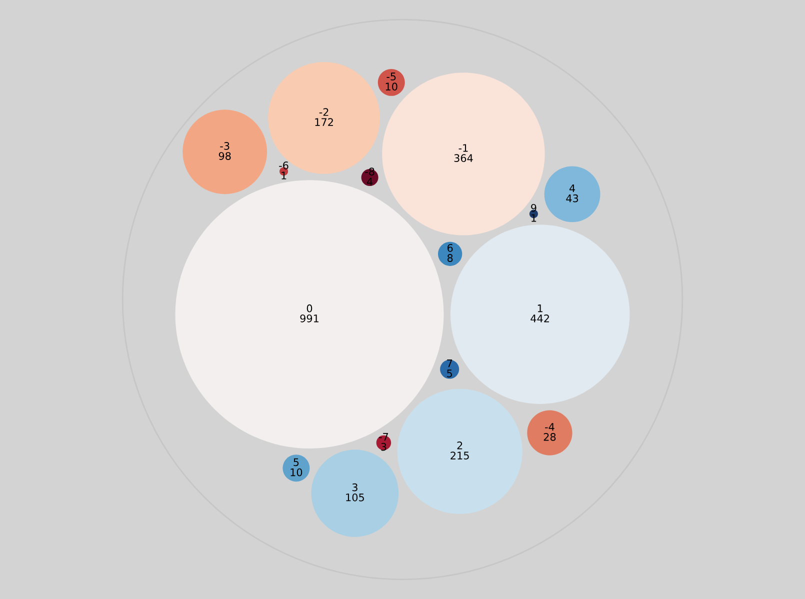 This screenshot has width=805, height=599. I want to click on data-label: 3, so click(383, 446).